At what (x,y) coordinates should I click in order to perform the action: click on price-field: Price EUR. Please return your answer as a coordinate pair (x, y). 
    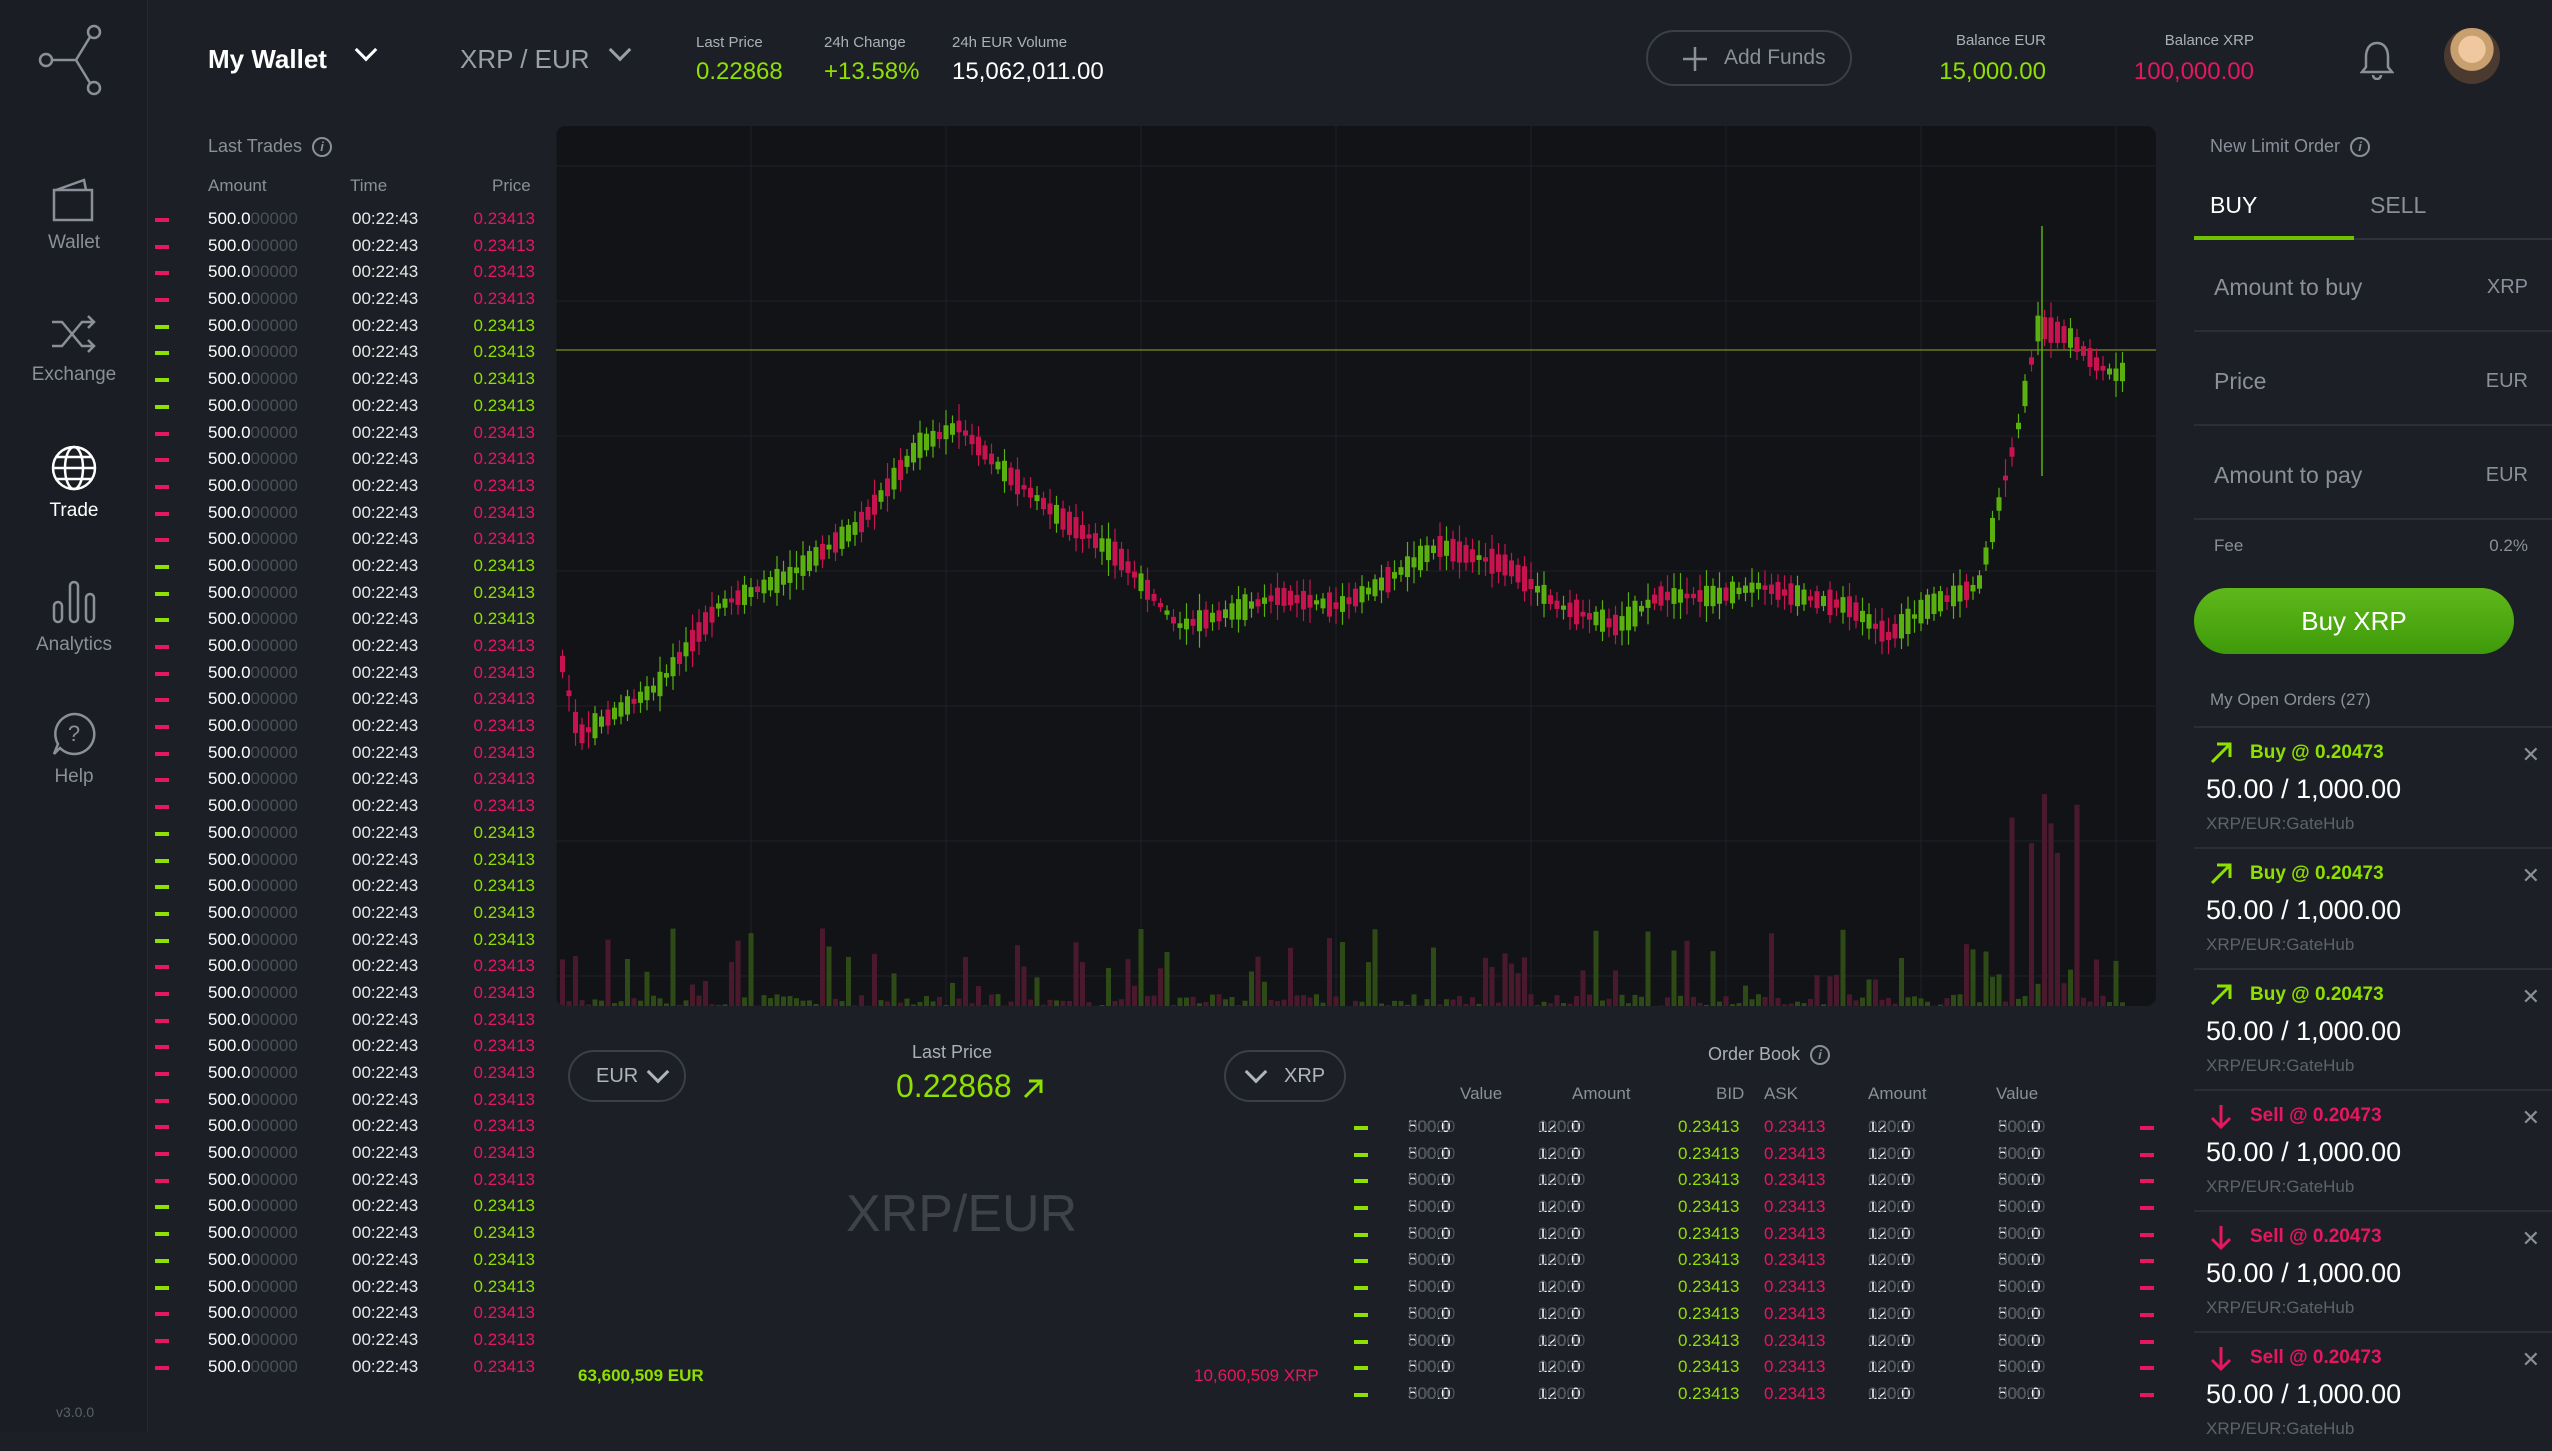
    Looking at the image, I should click on (2373, 380).